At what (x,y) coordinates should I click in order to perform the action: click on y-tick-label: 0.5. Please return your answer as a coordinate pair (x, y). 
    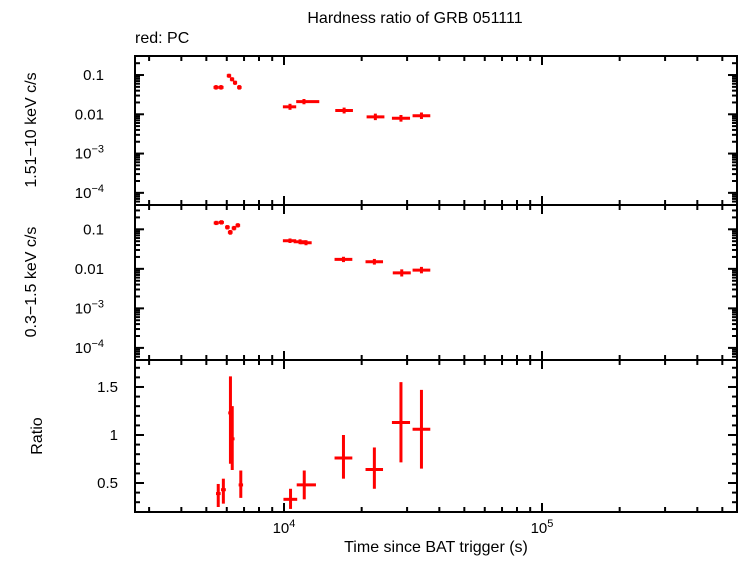
    Looking at the image, I should click on (107, 483).